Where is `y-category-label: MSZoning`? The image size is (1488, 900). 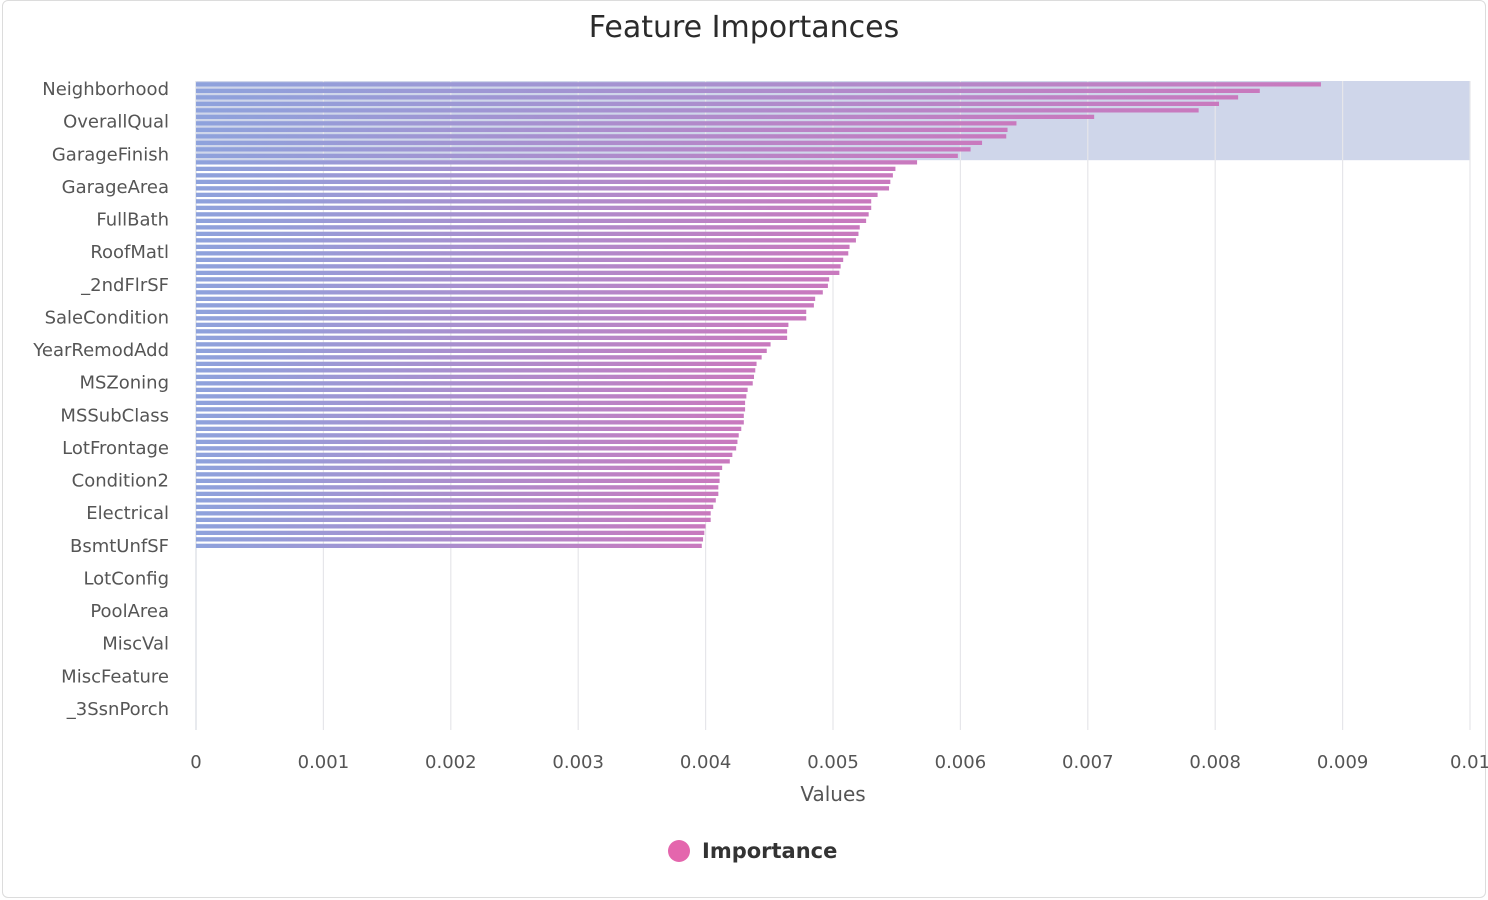
y-category-label: MSZoning is located at coordinates (124, 383).